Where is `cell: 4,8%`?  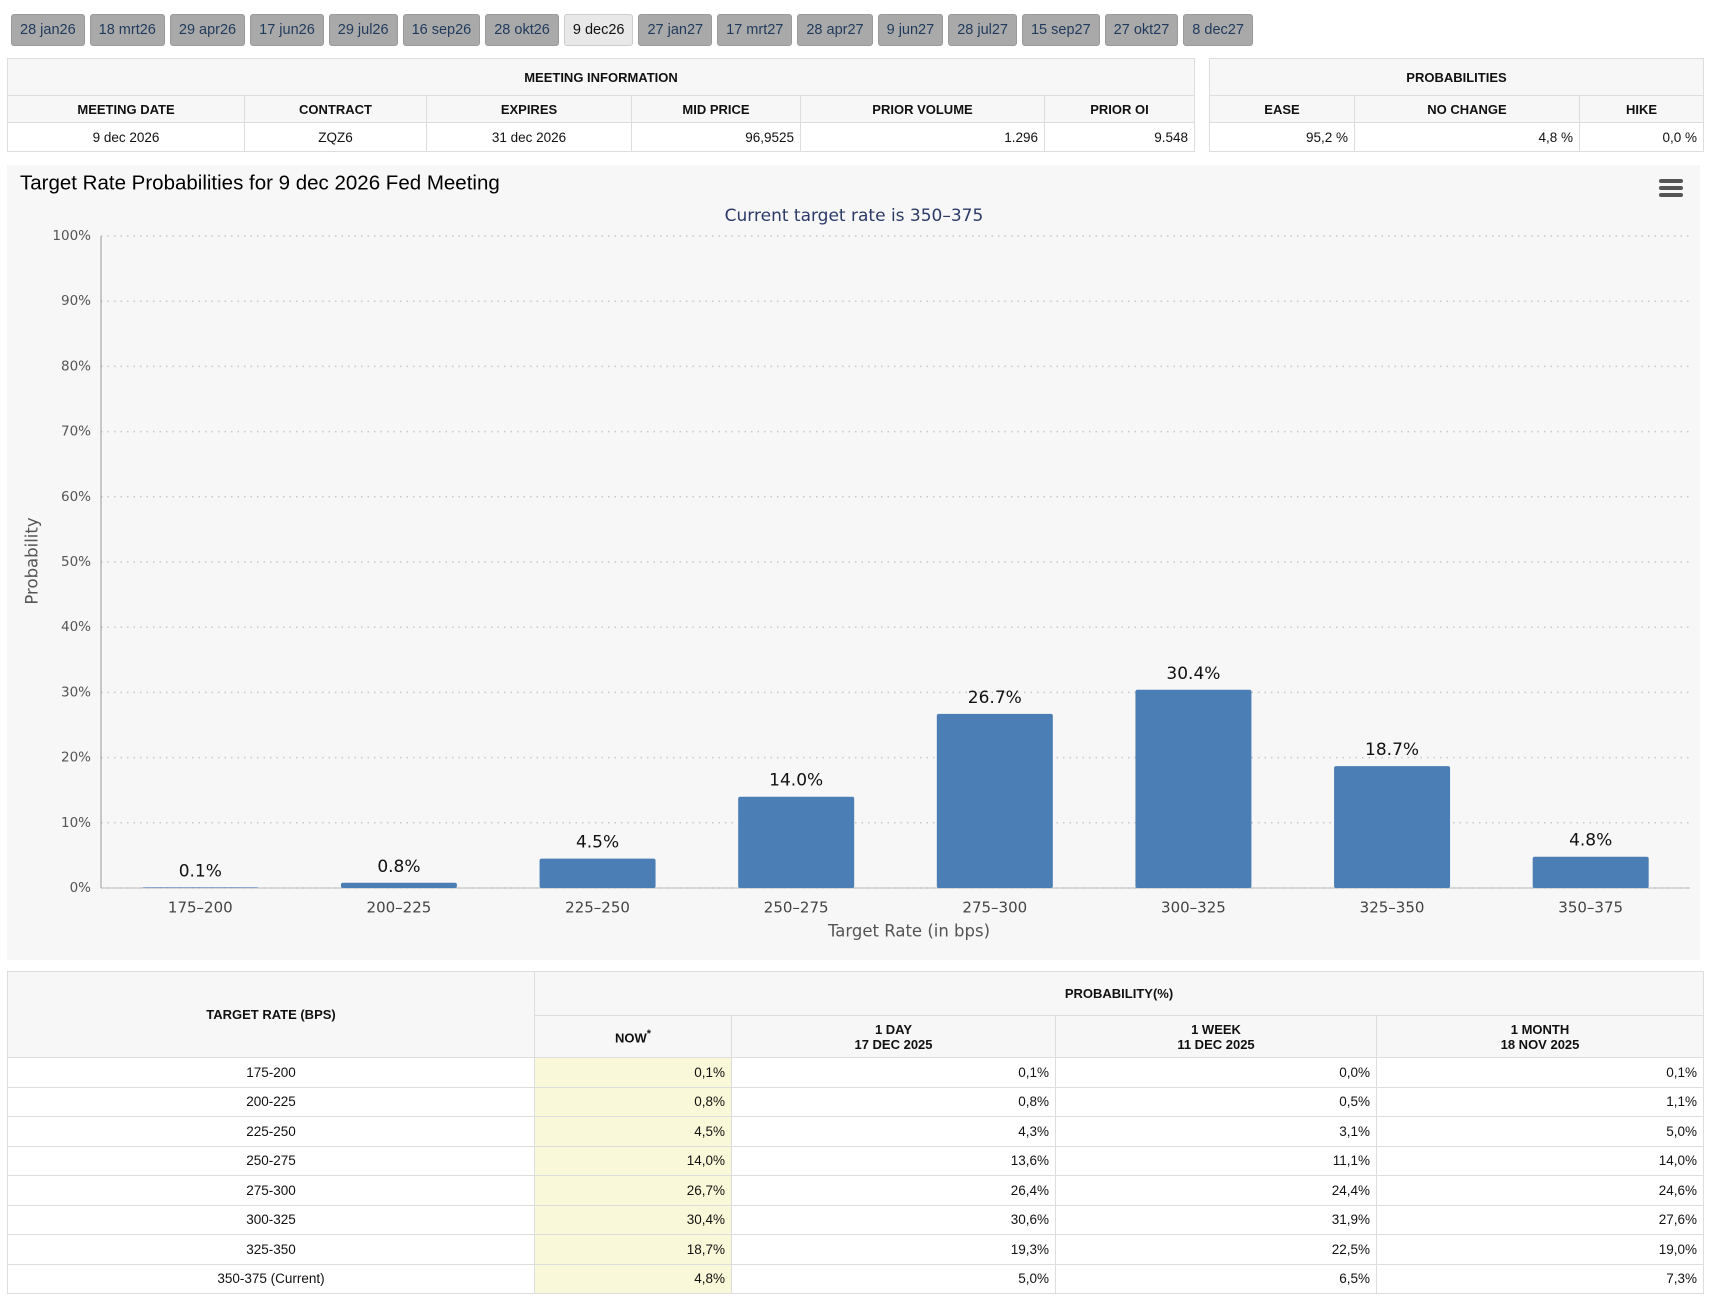 cell: 4,8% is located at coordinates (633, 1278).